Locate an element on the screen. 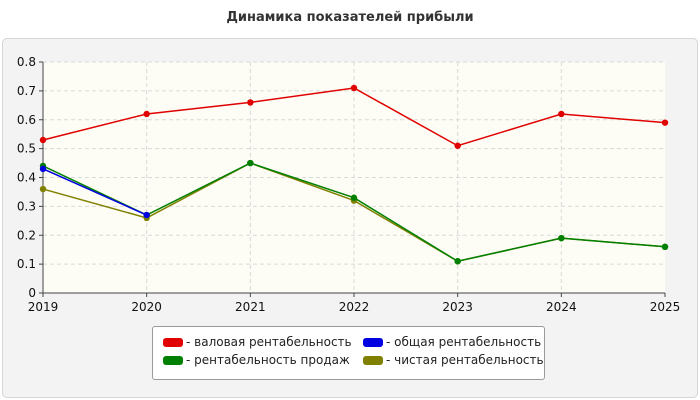 The image size is (700, 400). y-tick-label: 0.8 is located at coordinates (26, 62).